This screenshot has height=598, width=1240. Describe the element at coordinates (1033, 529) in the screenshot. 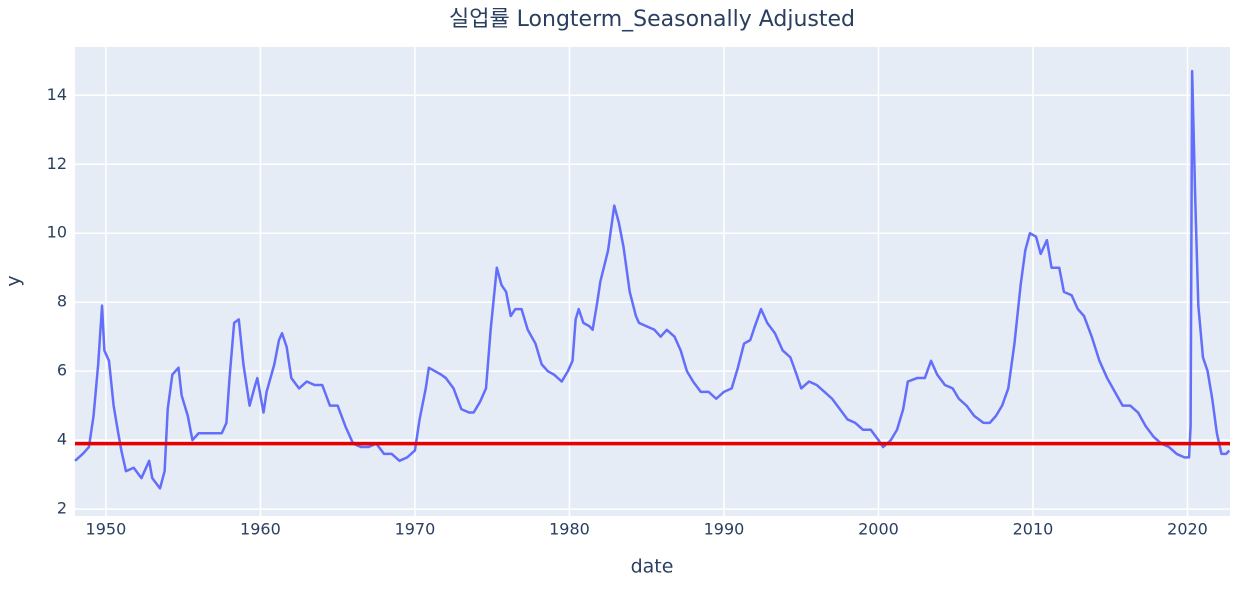

I see `x-tick-label: 2010` at that location.